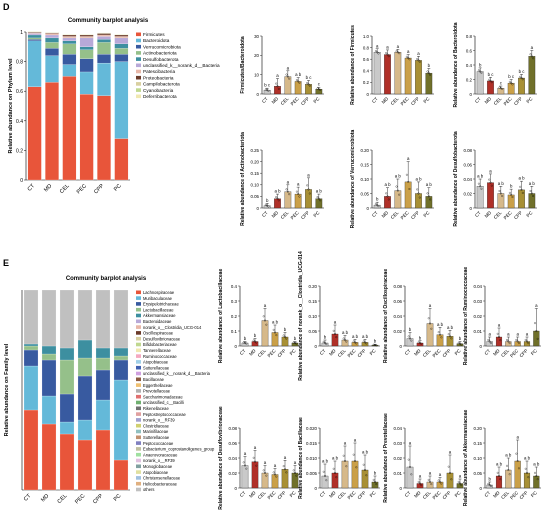 The image size is (550, 522). What do you see at coordinates (234, 316) in the screenshot?
I see `y-tick-label: 0.2` at bounding box center [234, 316].